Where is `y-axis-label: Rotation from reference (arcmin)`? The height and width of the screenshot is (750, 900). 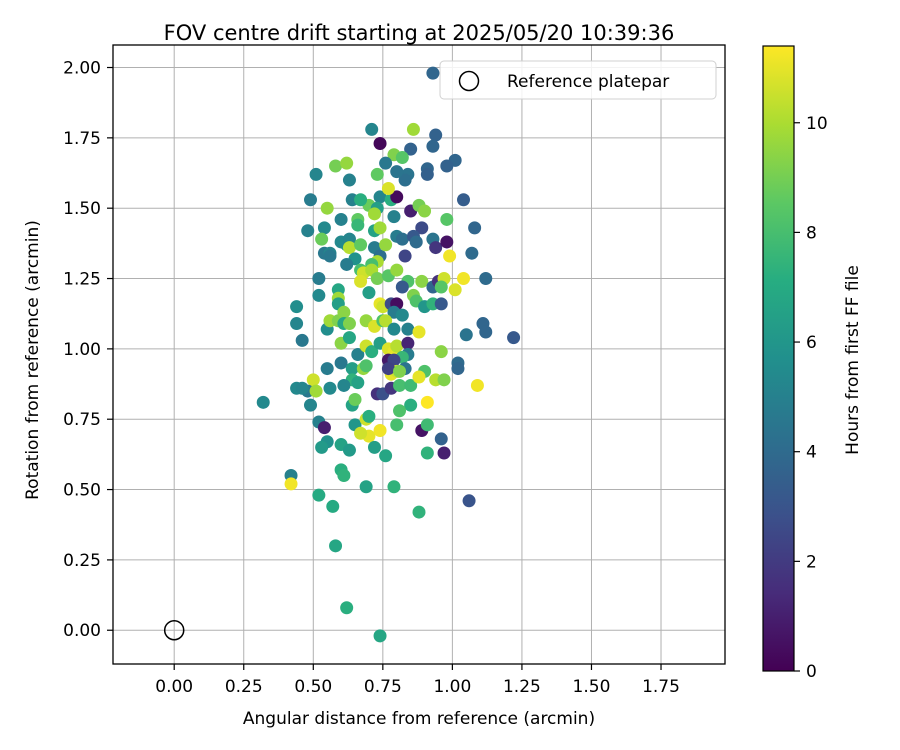 y-axis-label: Rotation from reference (arcmin) is located at coordinates (33, 360).